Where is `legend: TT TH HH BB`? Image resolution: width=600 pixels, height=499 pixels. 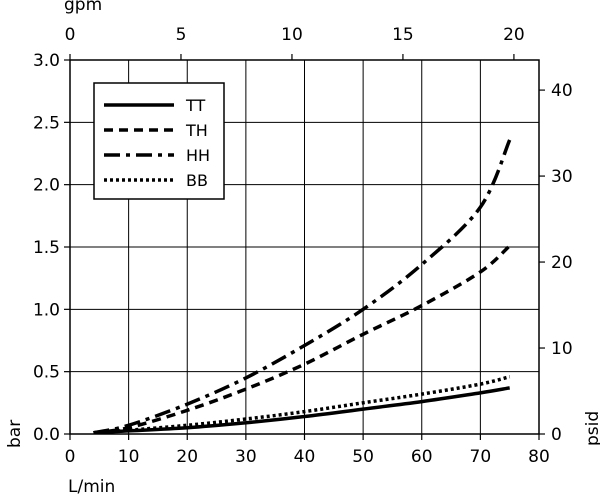 legend: TT TH HH BB is located at coordinates (159, 141).